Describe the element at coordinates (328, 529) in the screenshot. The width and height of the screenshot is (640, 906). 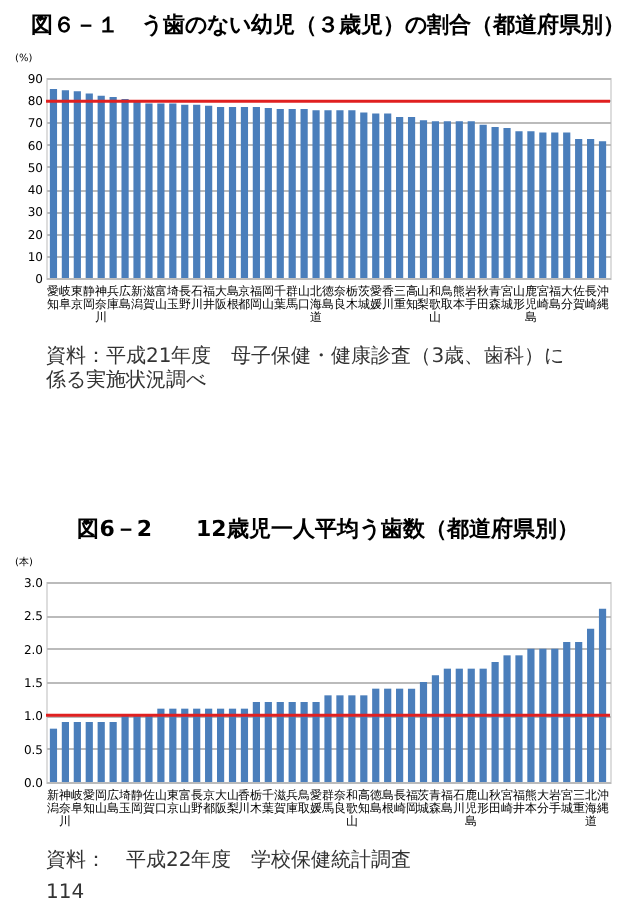
I see `chart-title: 図6－2 12歳児一人平均う歯数（都道府県別）` at that location.